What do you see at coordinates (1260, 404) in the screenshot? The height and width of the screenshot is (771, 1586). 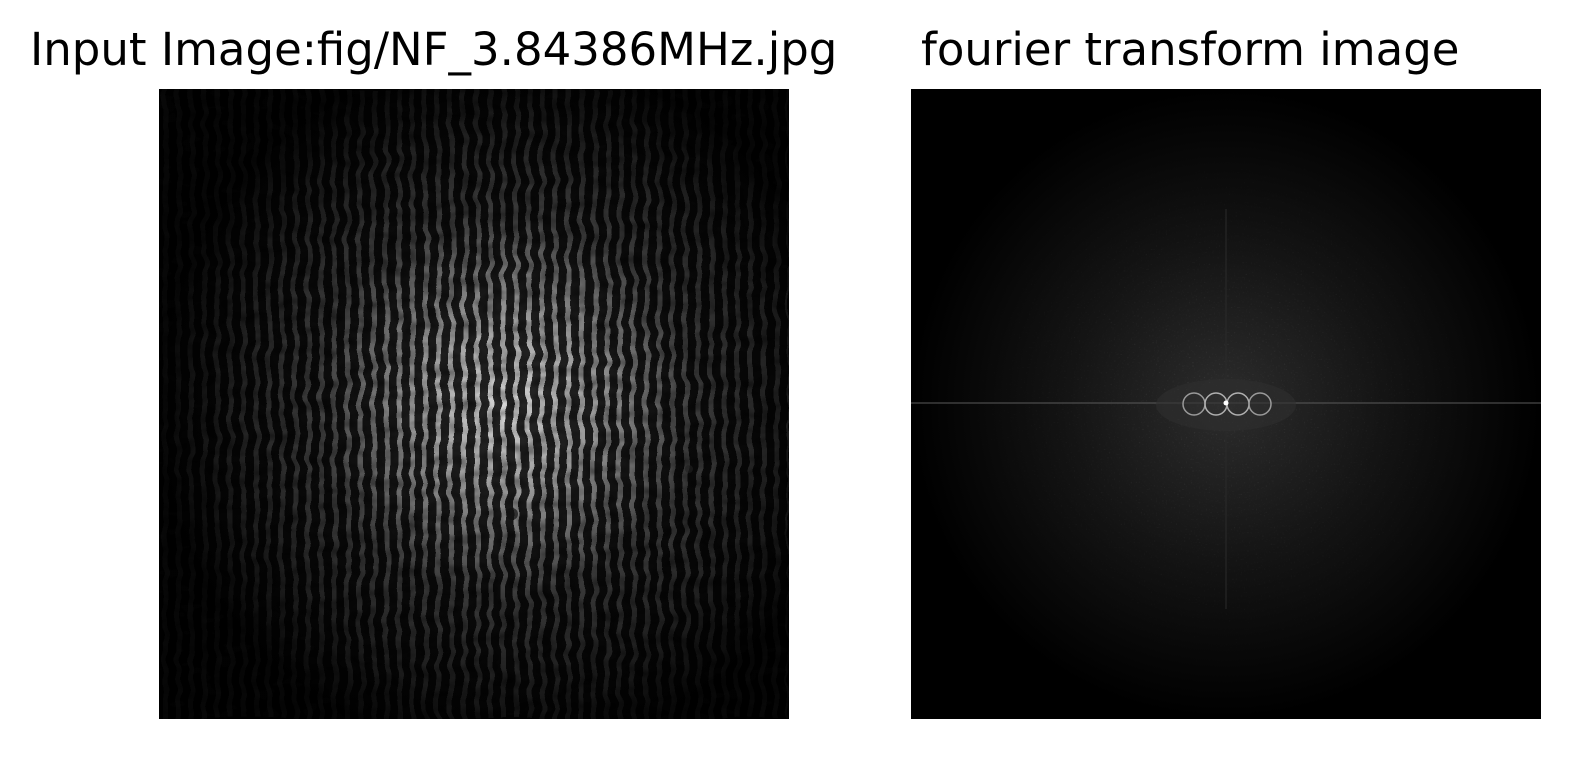 I see `ring-peak` at bounding box center [1260, 404].